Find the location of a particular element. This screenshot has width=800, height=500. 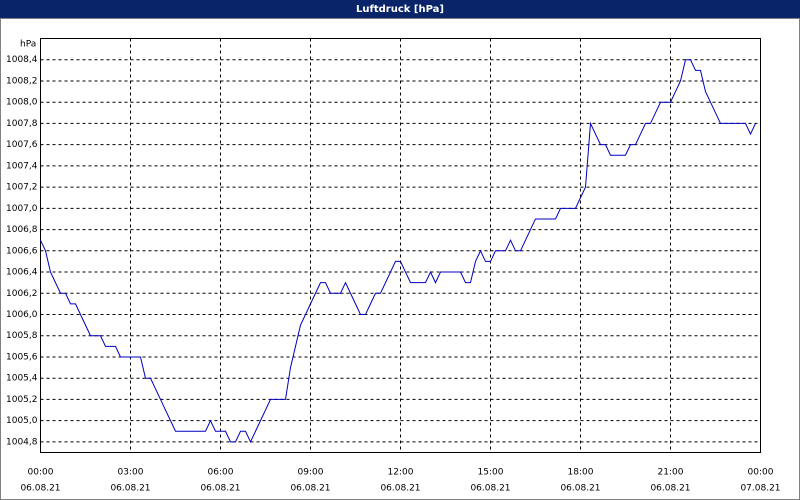

title-bar is located at coordinates (400, 9).